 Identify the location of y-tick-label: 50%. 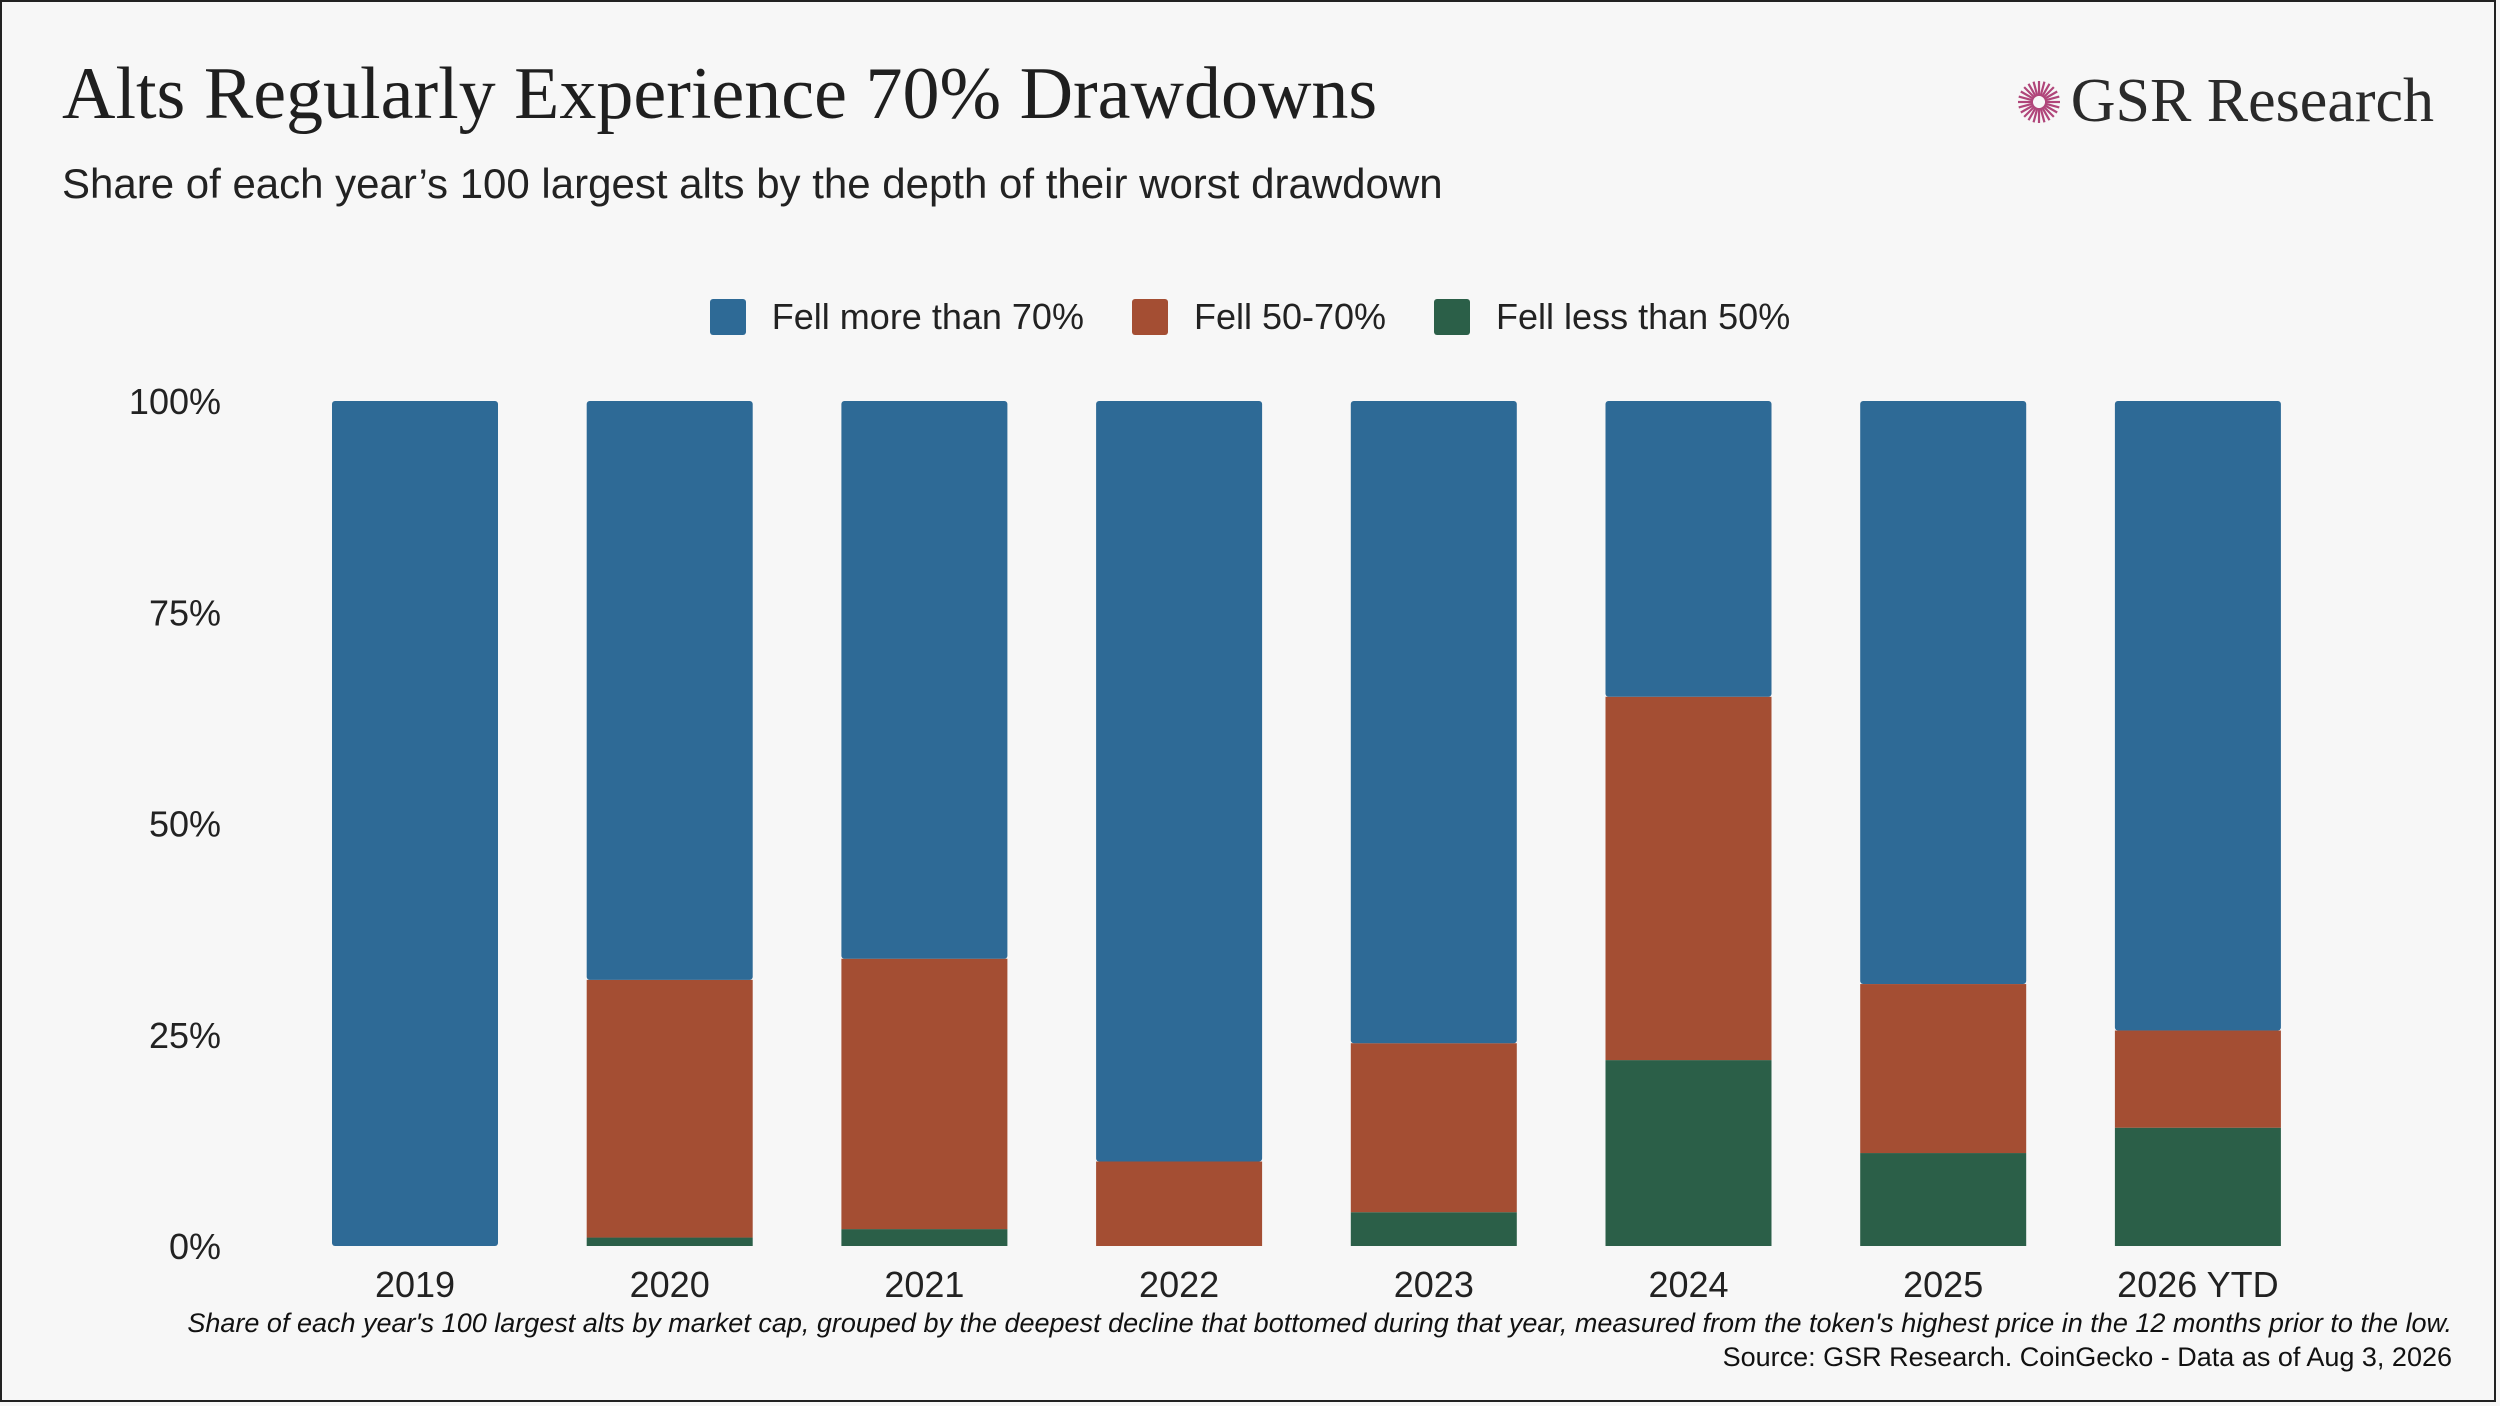
(185, 824).